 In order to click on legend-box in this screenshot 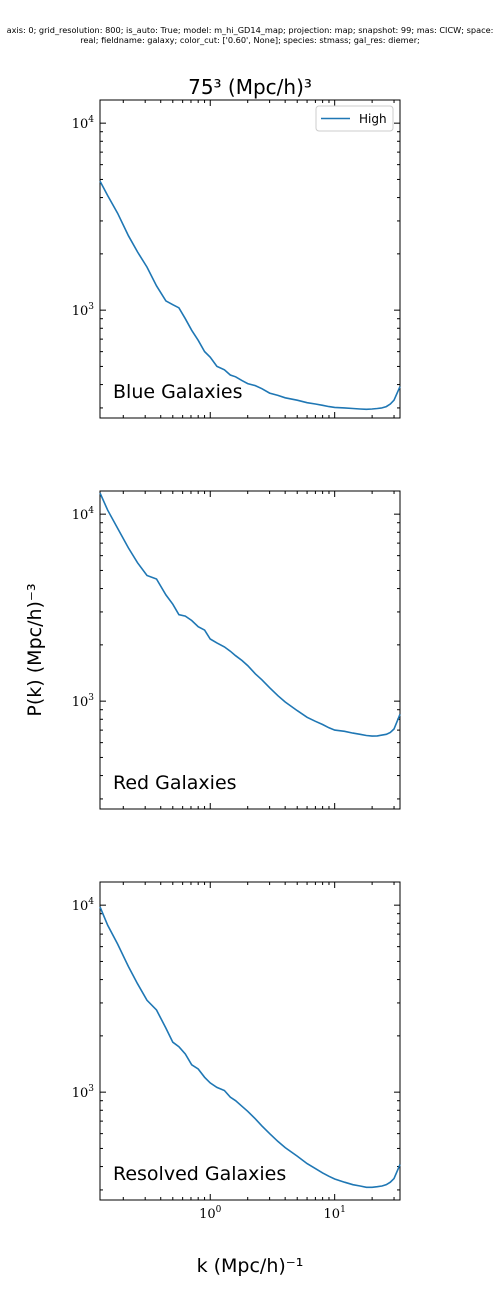, I will do `click(354, 118)`.